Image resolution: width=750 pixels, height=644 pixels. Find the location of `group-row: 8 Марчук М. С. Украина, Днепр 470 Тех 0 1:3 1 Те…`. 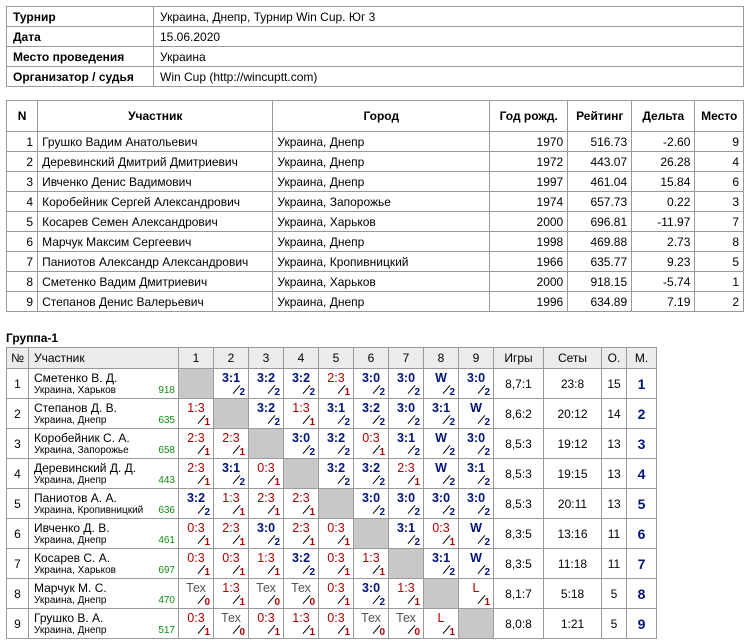

group-row: 8 Марчук М. С. Украина, Днепр 470 Тех 0 1:3 1 Те… is located at coordinates (331, 593).